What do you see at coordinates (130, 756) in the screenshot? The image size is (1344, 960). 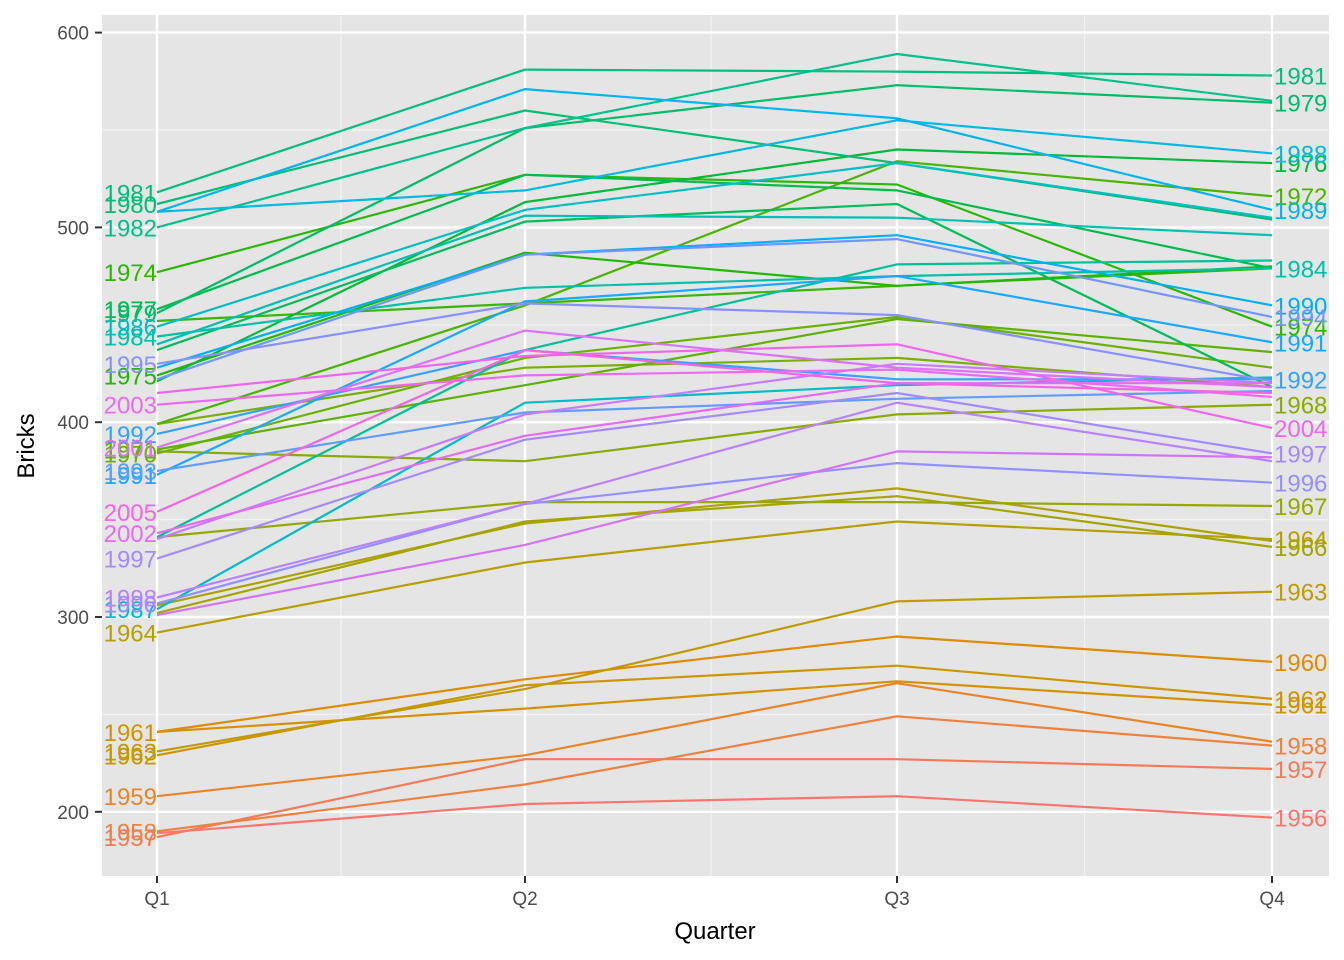 I see `left-label-1962: 1962` at bounding box center [130, 756].